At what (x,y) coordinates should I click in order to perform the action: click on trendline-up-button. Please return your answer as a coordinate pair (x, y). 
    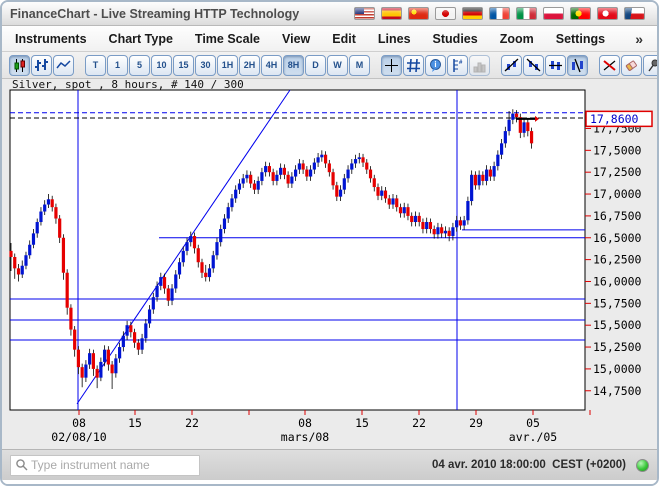
    Looking at the image, I should click on (511, 65).